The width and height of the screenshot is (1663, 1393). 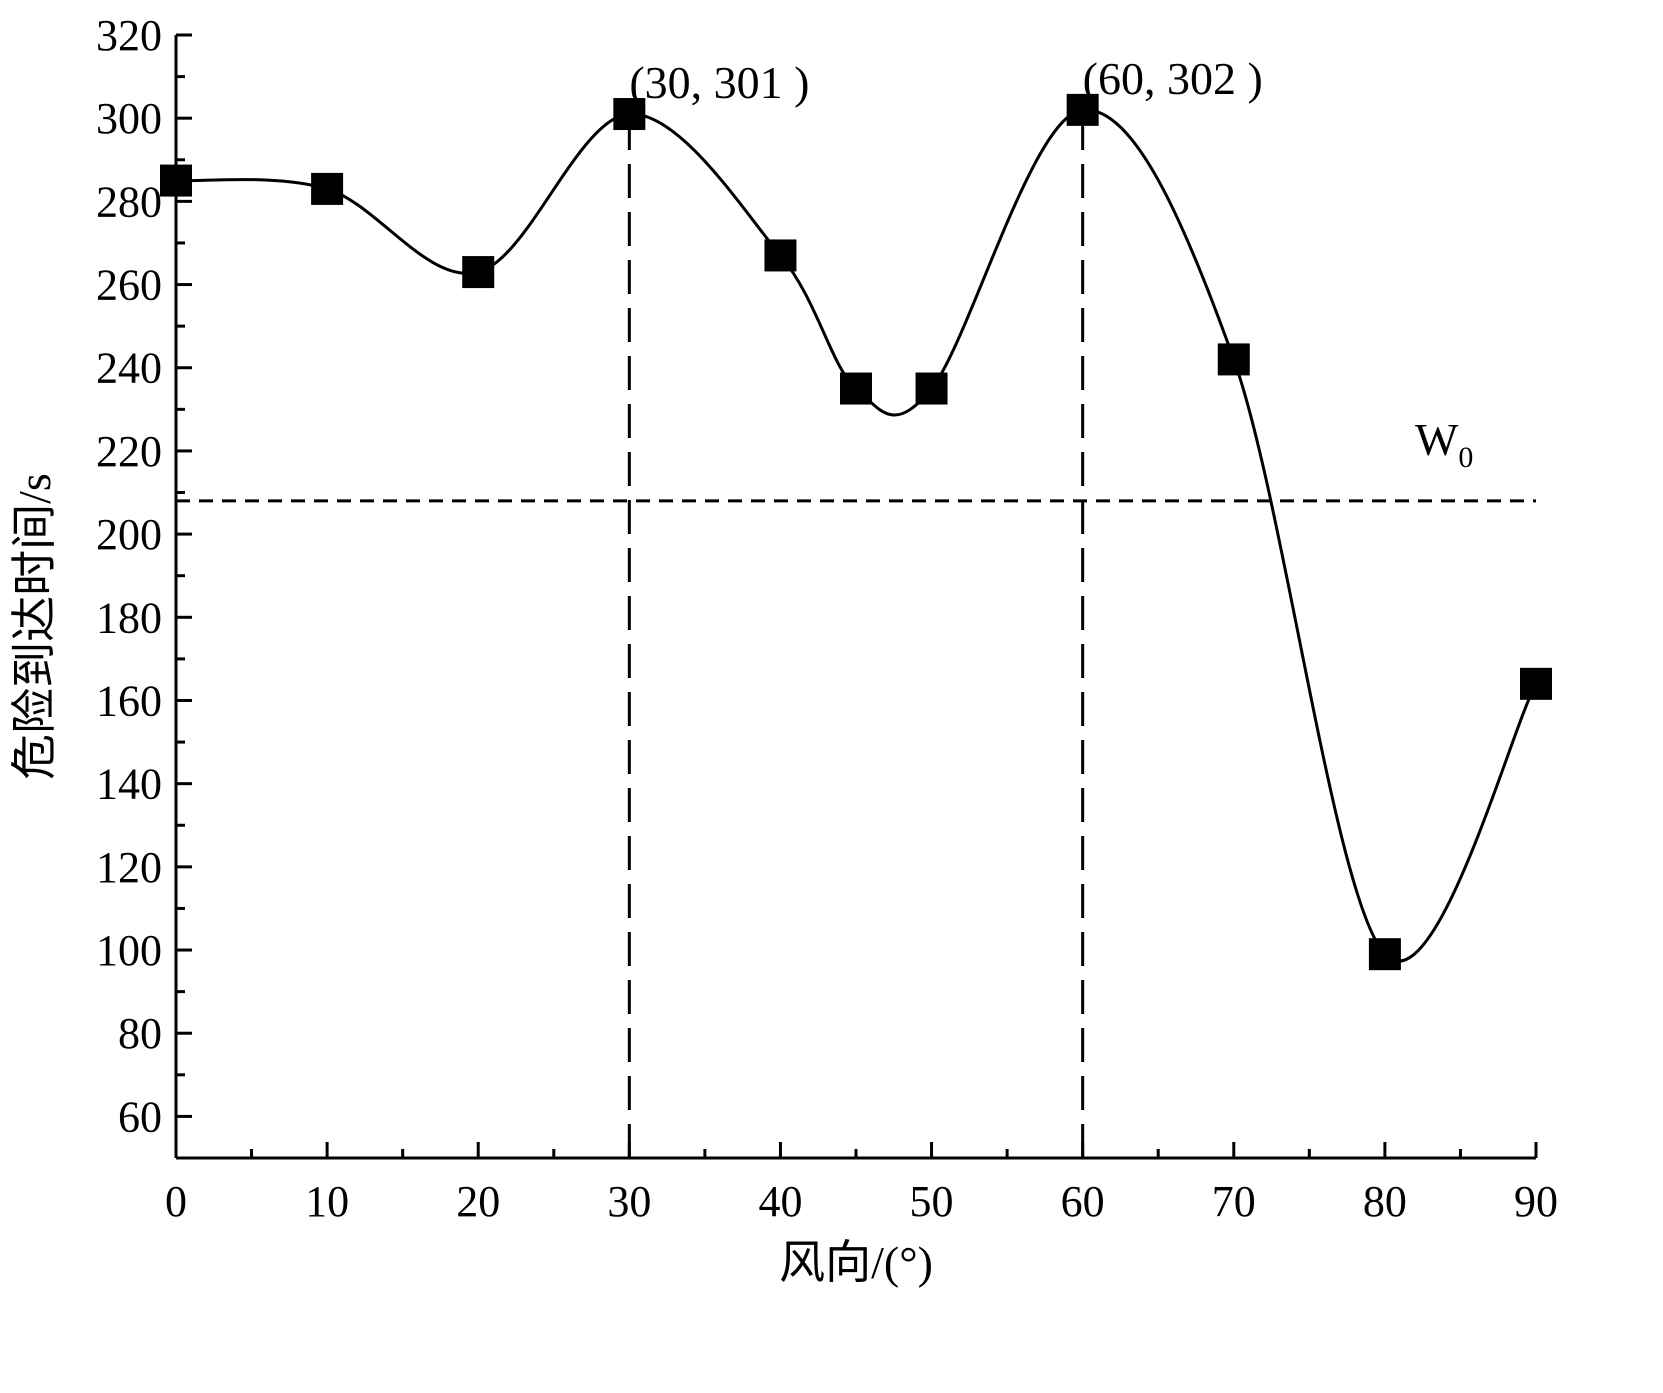 What do you see at coordinates (1437, 439) in the screenshot?
I see `w0-label-main: W` at bounding box center [1437, 439].